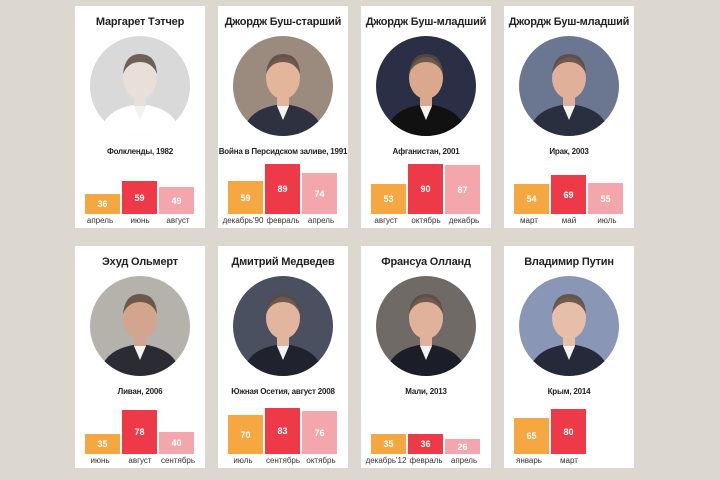 The height and width of the screenshot is (480, 720). I want to click on rating-bars: 35 78 40, so click(140, 426).